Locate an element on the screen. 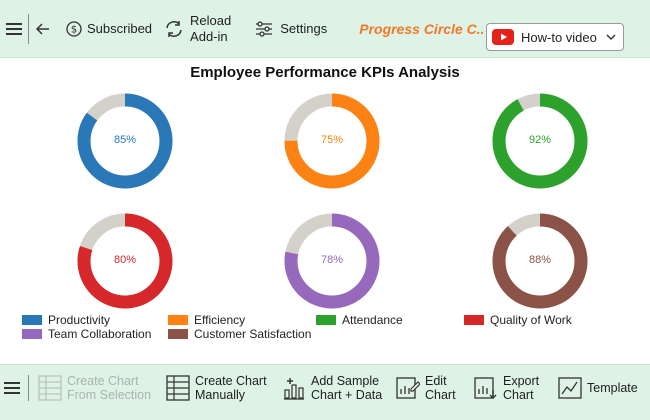 The image size is (650, 420). legend-label: Quality of Work is located at coordinates (531, 319).